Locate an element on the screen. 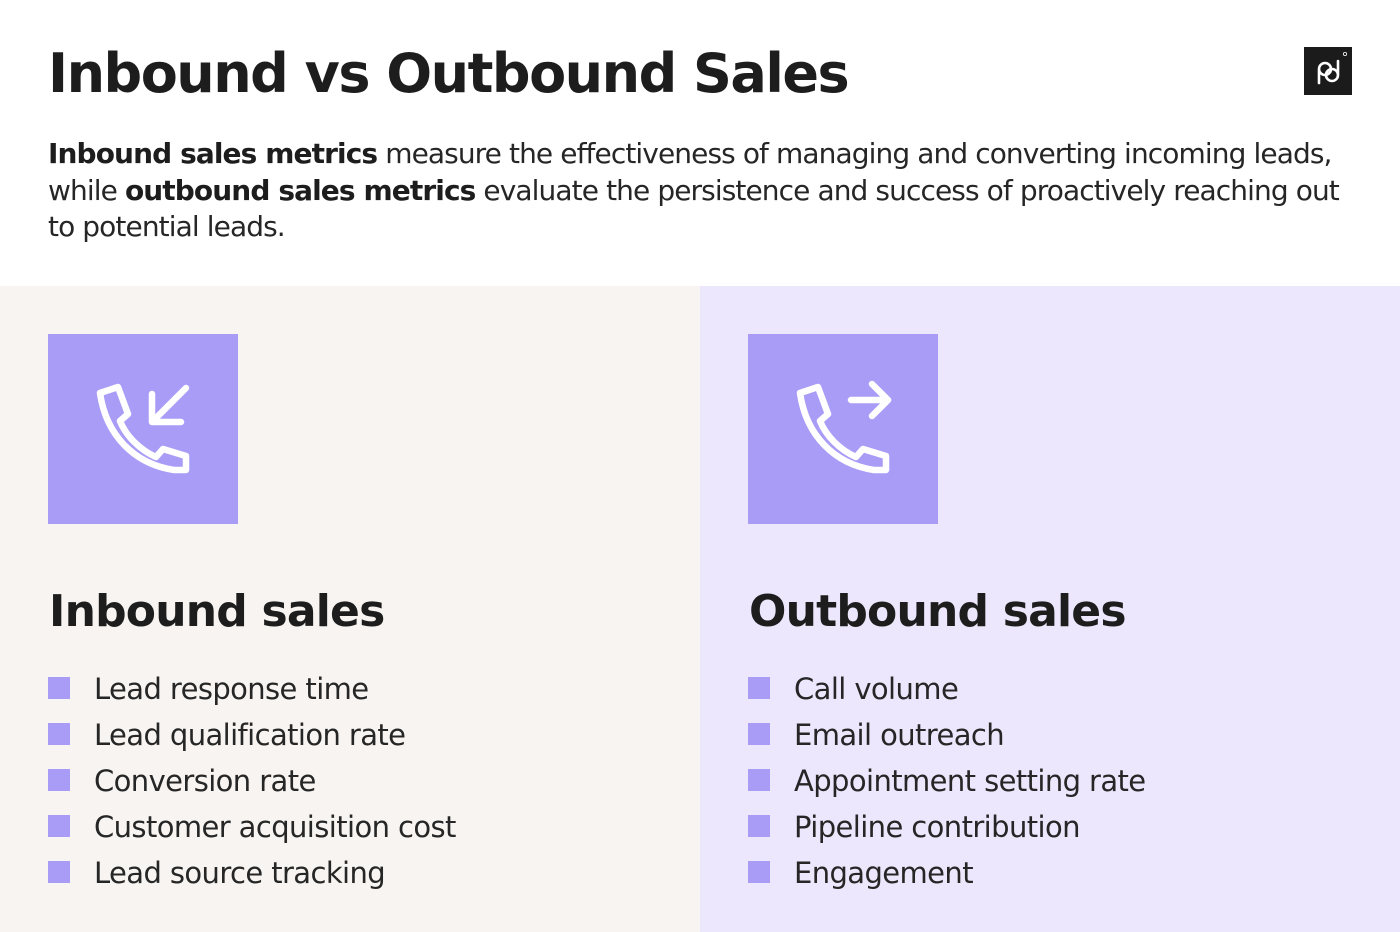 The image size is (1400, 932). intro-bold-inbound: Inbound sales metrics is located at coordinates (213, 153).